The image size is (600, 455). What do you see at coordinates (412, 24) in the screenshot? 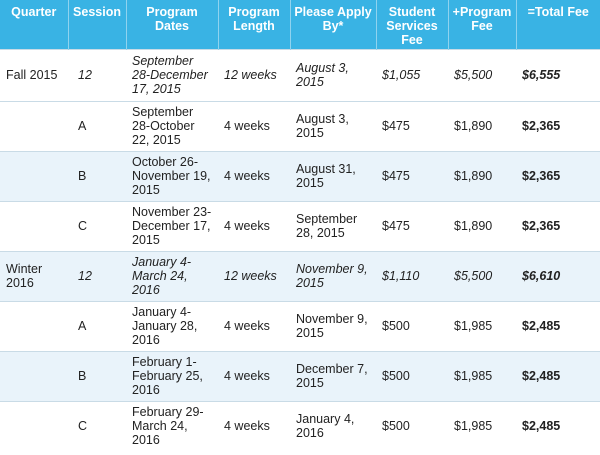
I see `header-student-services-fee: Student Services Fee` at bounding box center [412, 24].